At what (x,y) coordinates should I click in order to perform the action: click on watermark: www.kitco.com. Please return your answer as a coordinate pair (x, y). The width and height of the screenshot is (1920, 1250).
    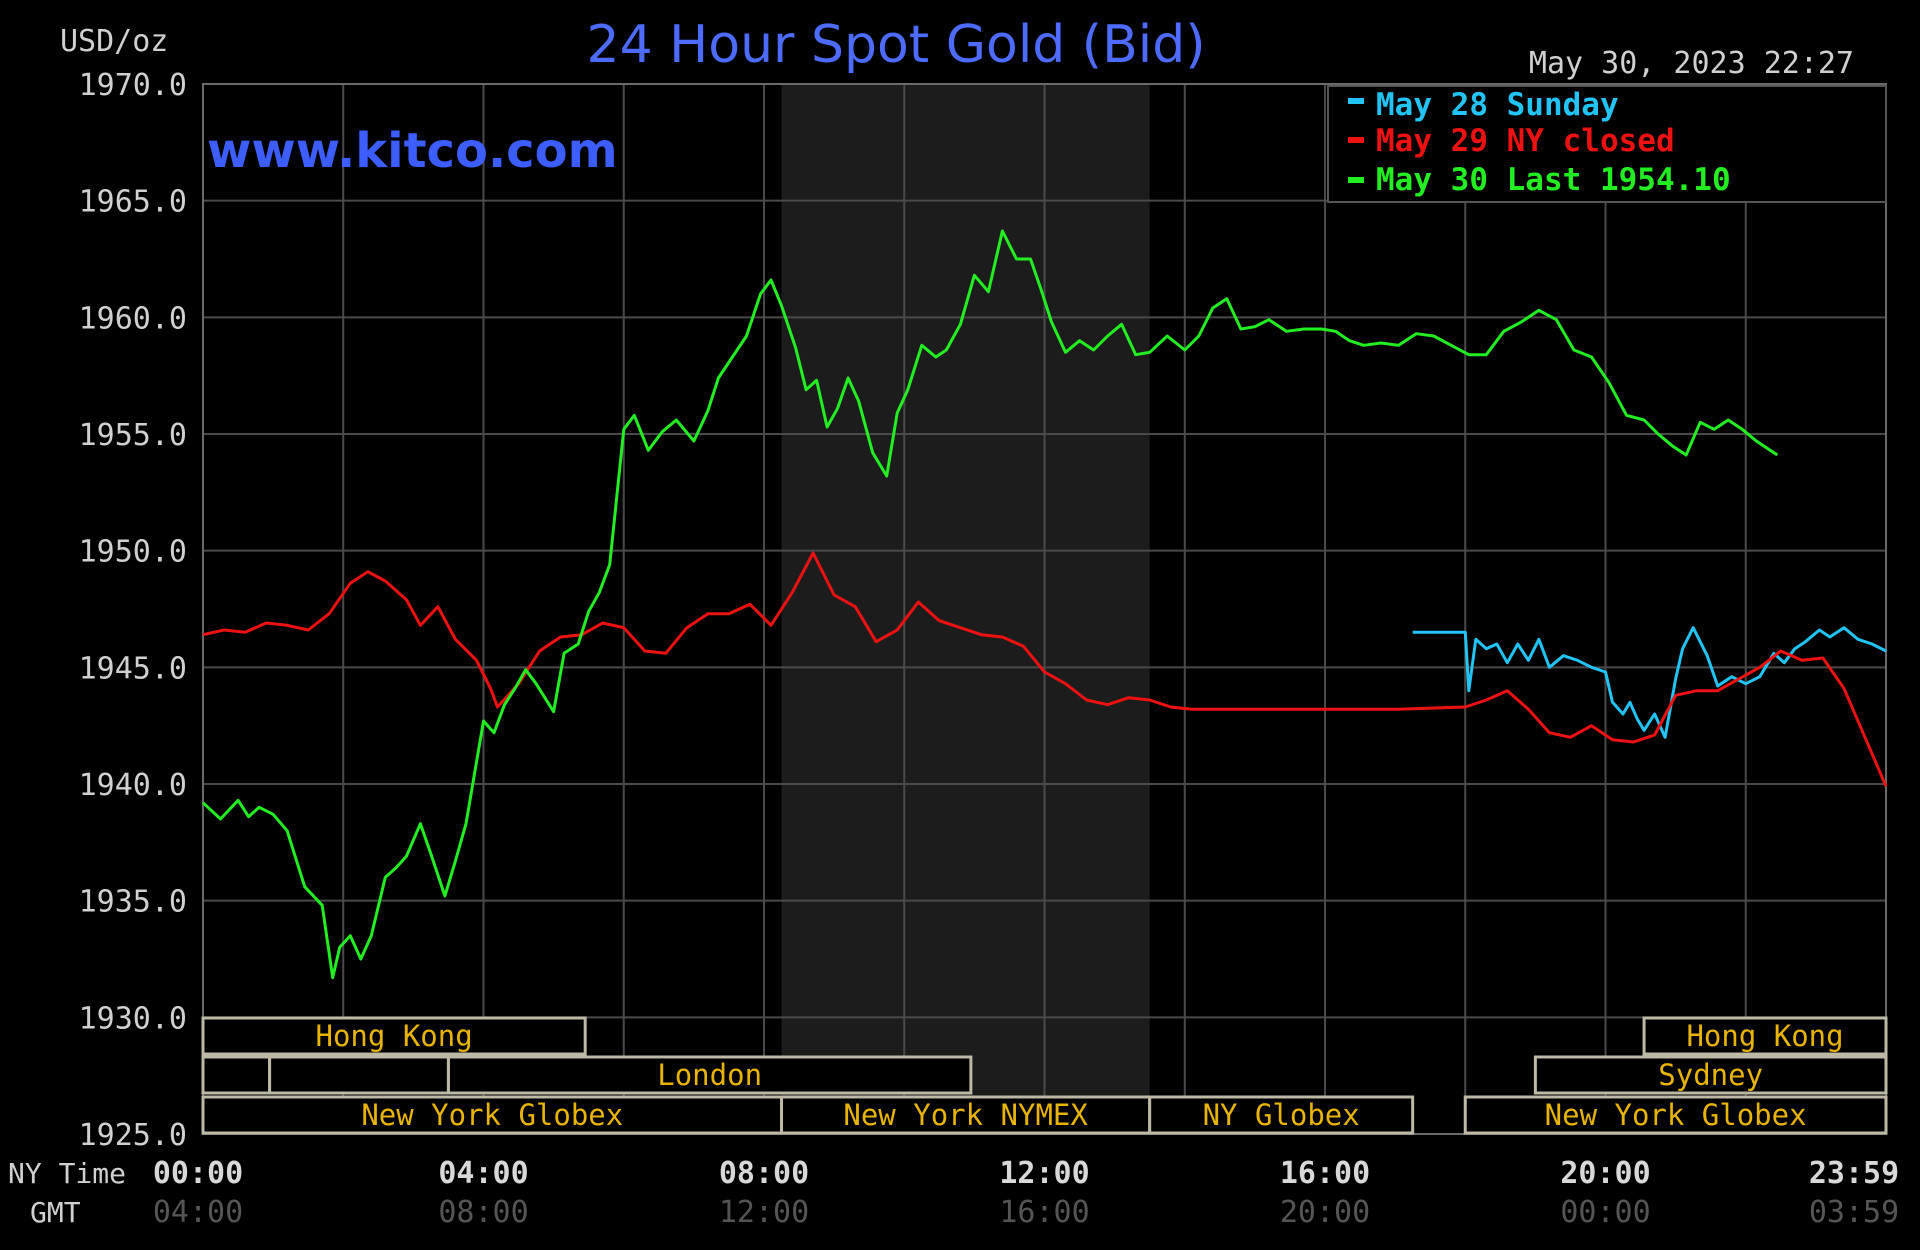
    Looking at the image, I should click on (412, 151).